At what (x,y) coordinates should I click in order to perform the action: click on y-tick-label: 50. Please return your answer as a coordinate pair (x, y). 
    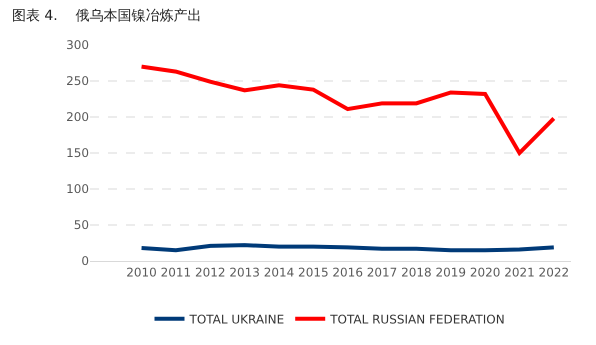
    Looking at the image, I should click on (81, 225).